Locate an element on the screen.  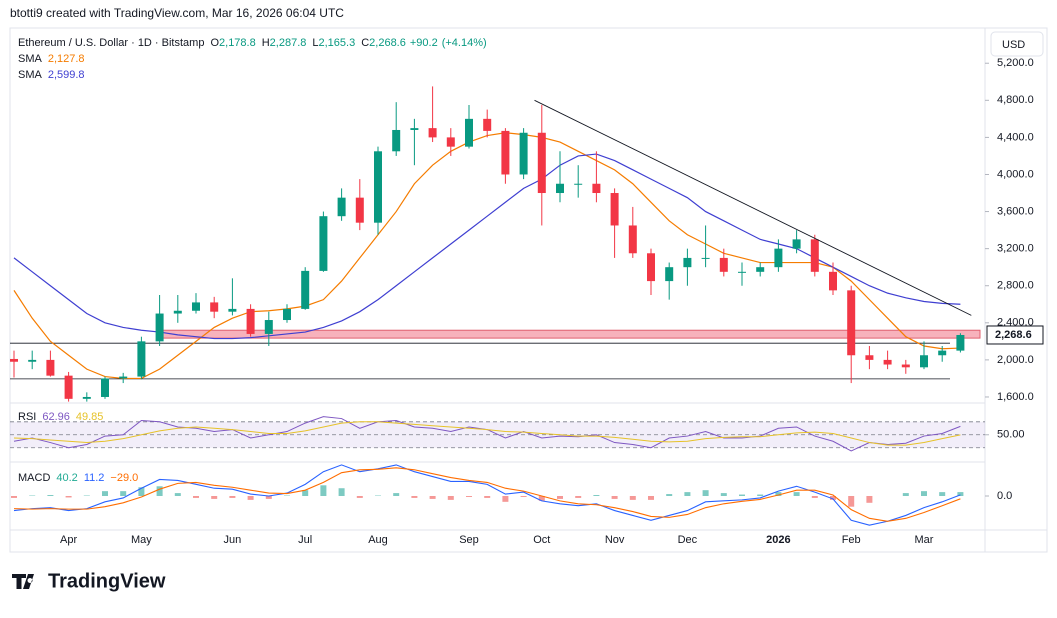
y-tick-label: 4,000.0 is located at coordinates (1015, 174).